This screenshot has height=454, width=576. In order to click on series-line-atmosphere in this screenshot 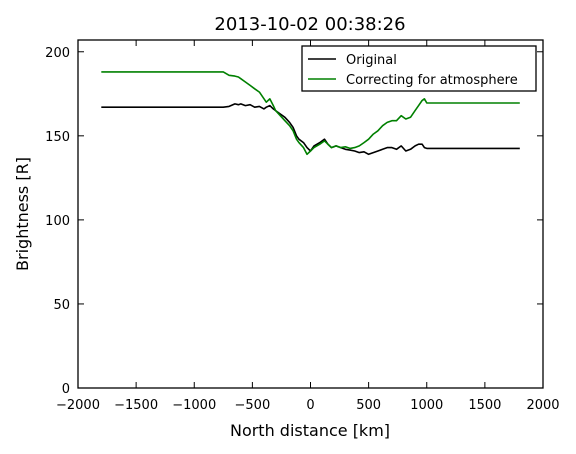, I will do `click(310, 113)`.